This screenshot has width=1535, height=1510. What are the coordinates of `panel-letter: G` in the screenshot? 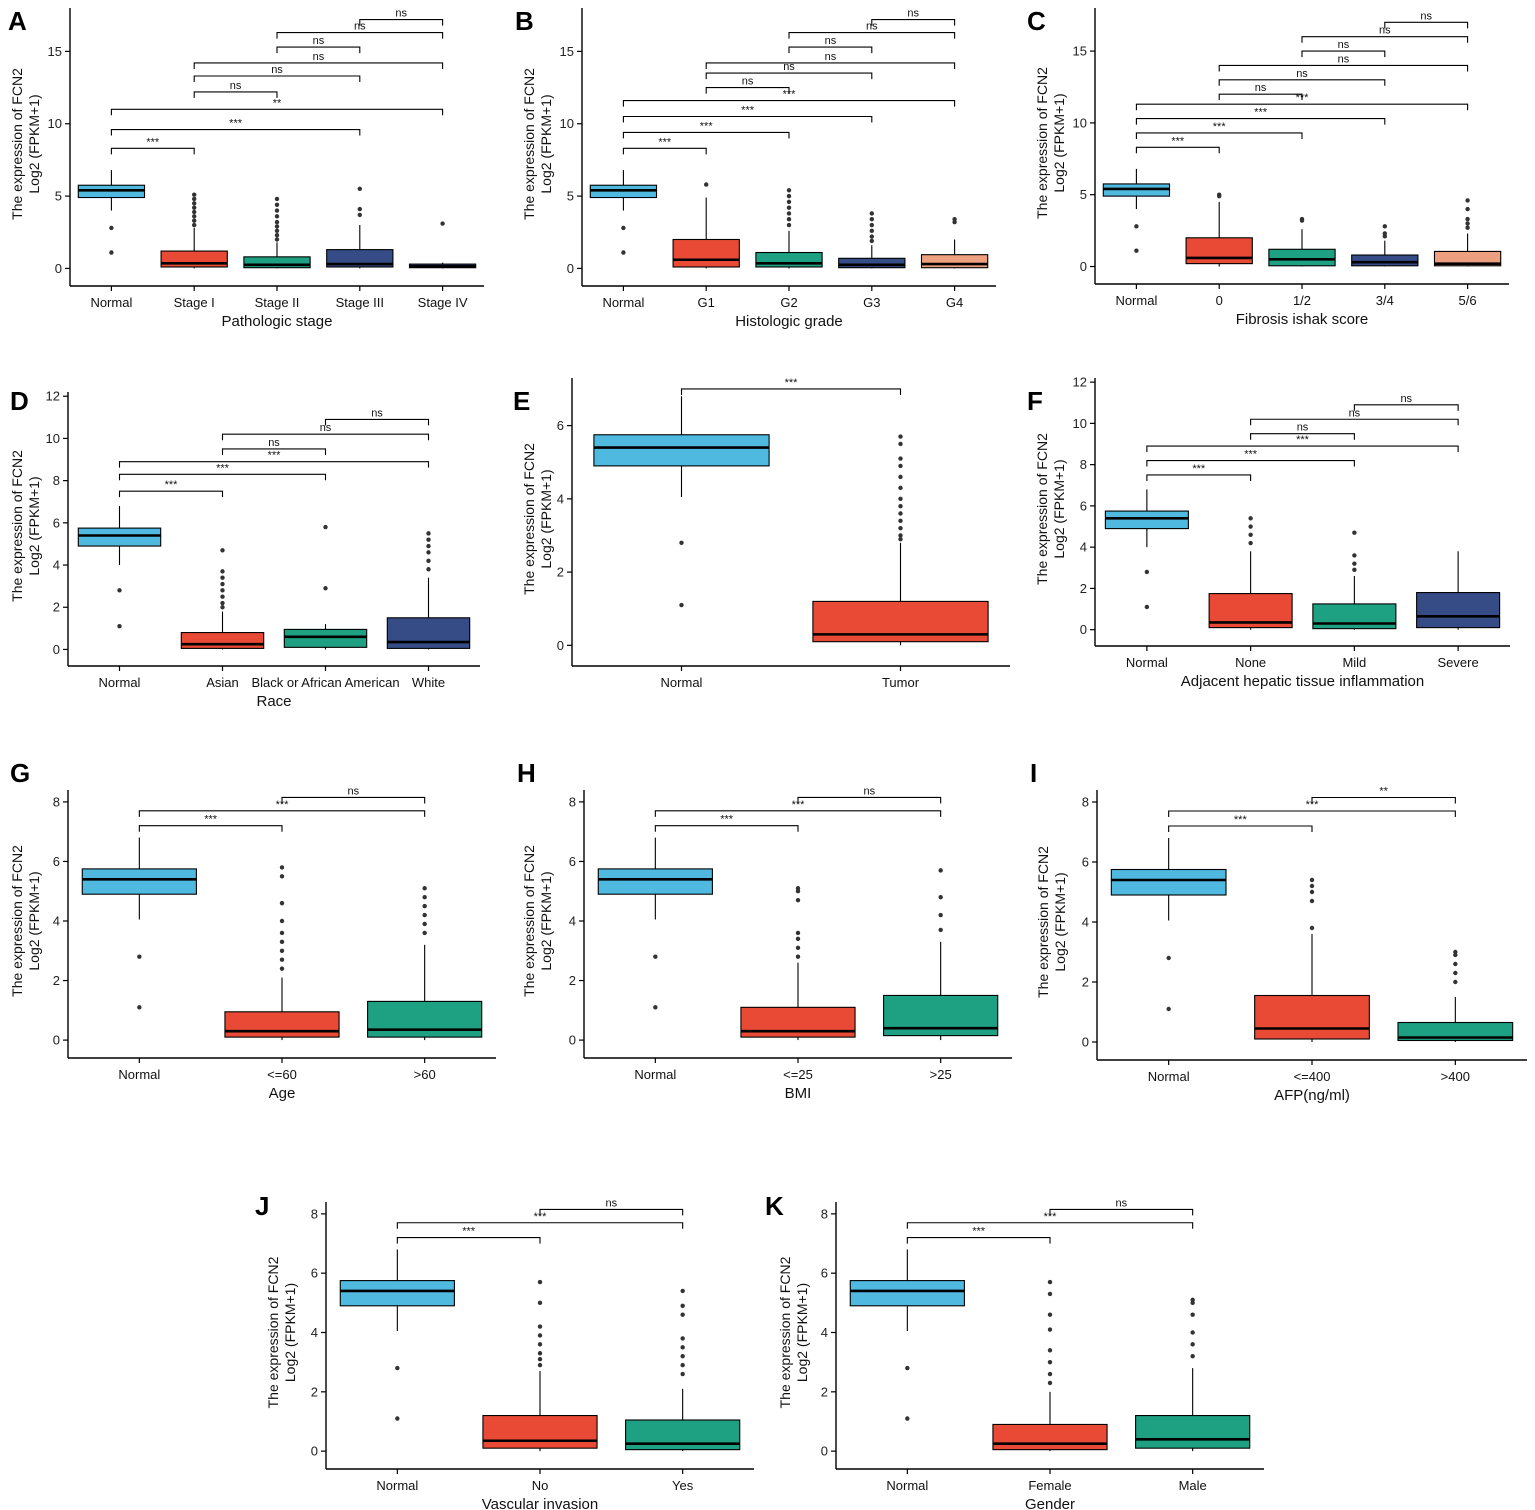 It's located at (20, 773).